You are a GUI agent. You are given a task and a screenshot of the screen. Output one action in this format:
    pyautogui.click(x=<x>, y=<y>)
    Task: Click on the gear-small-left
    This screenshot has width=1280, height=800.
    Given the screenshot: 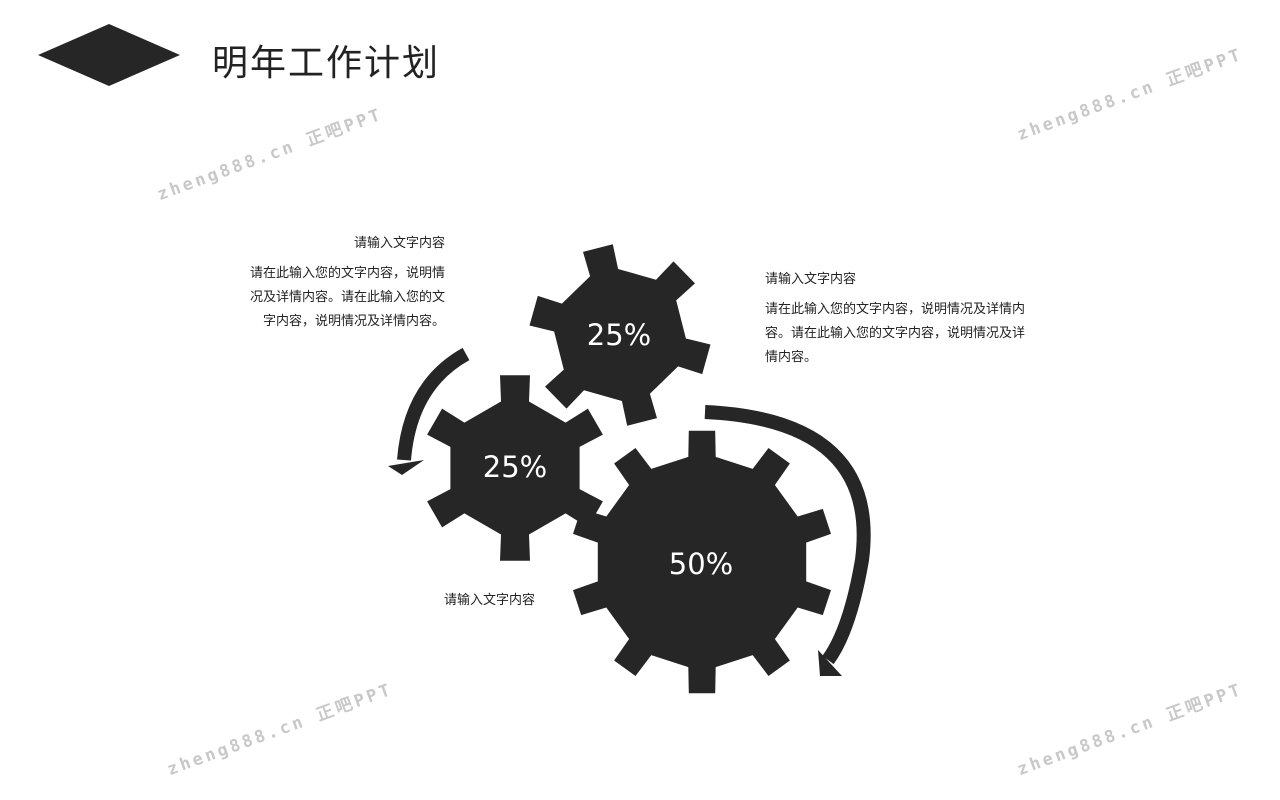 What is the action you would take?
    pyautogui.click(x=515, y=468)
    